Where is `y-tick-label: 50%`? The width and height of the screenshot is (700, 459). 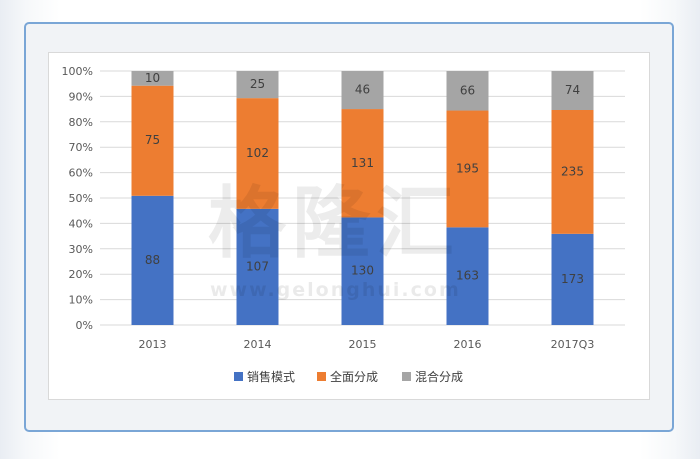 y-tick-label: 50% is located at coordinates (81, 198).